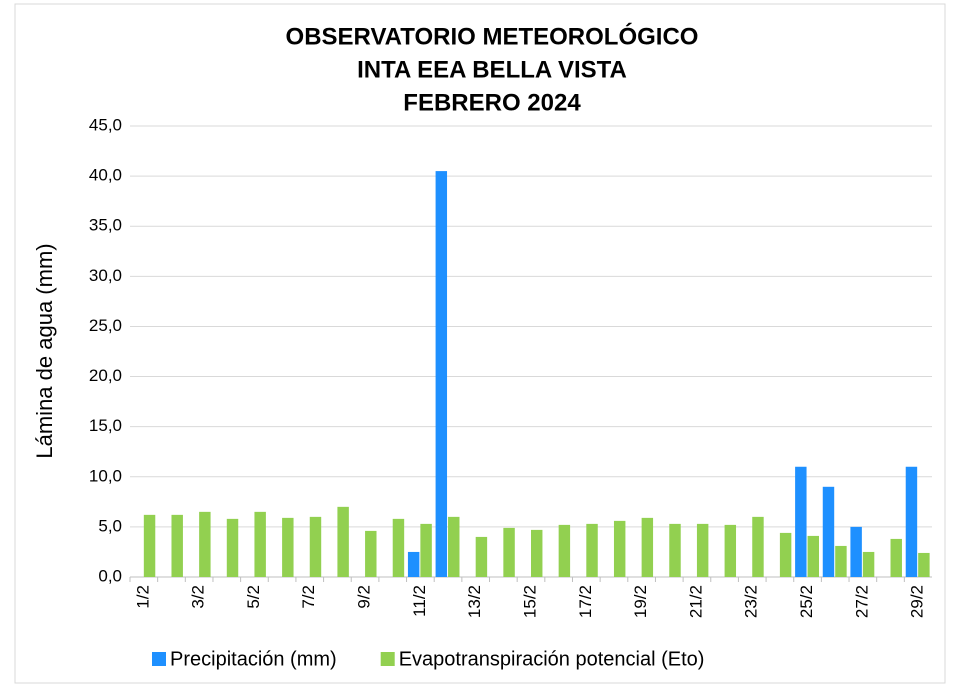 The width and height of the screenshot is (960, 687). I want to click on y-tick-label: 25,0, so click(105, 325).